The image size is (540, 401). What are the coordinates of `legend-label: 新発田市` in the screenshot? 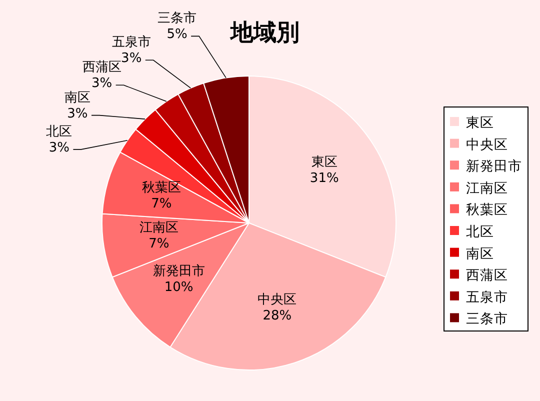 It's located at (494, 166).